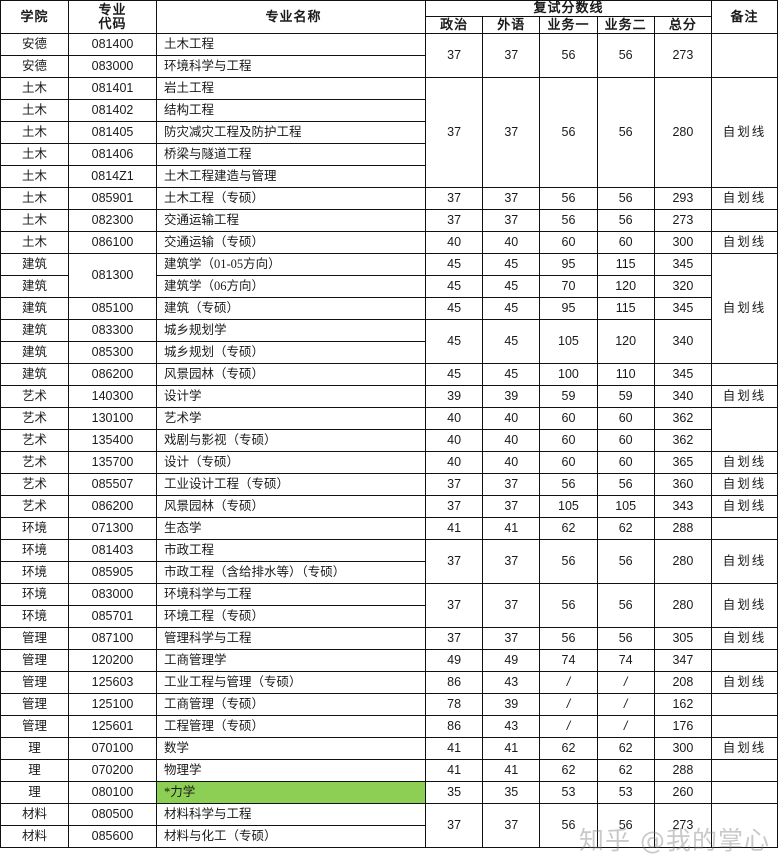 The height and width of the screenshot is (863, 778). I want to click on cell-total-score: 288, so click(683, 770).